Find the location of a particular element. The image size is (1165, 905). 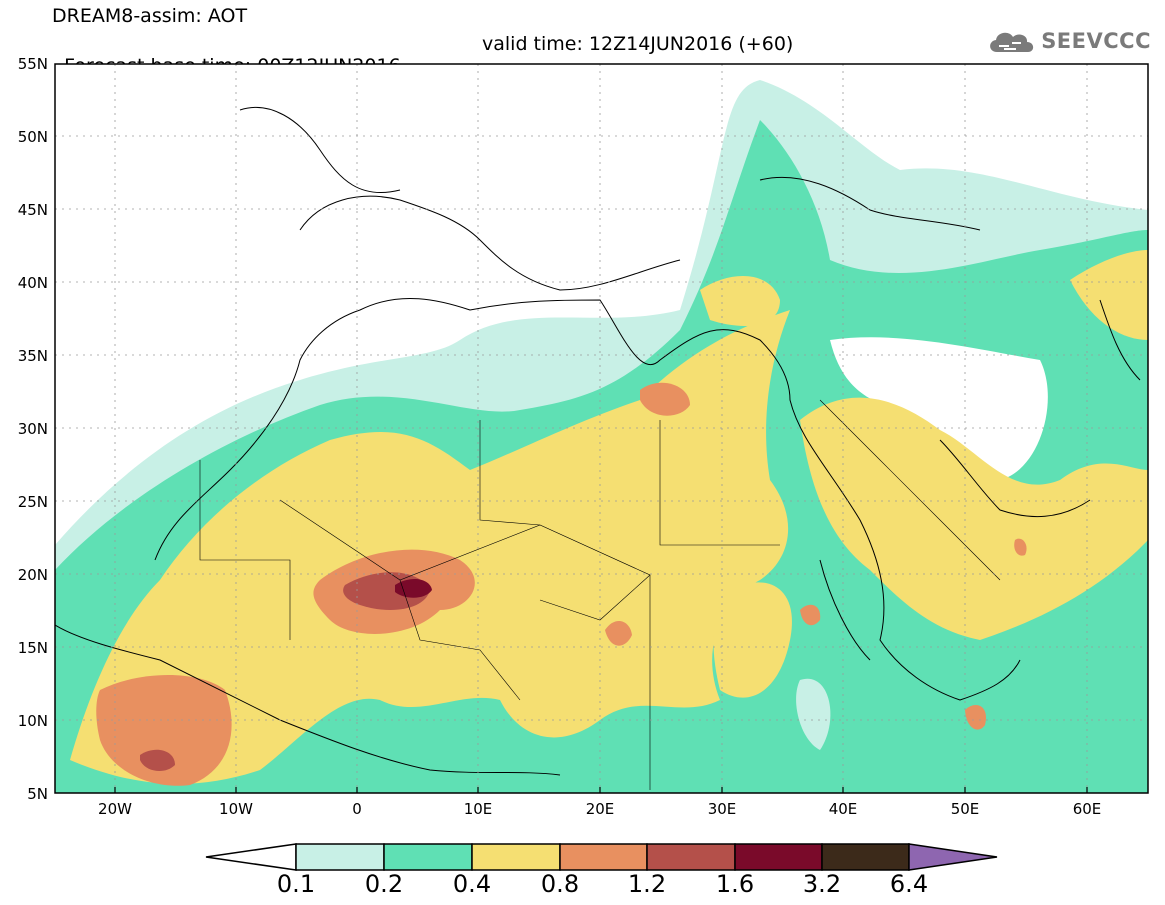

lat-label: 55N is located at coordinates (32, 64).